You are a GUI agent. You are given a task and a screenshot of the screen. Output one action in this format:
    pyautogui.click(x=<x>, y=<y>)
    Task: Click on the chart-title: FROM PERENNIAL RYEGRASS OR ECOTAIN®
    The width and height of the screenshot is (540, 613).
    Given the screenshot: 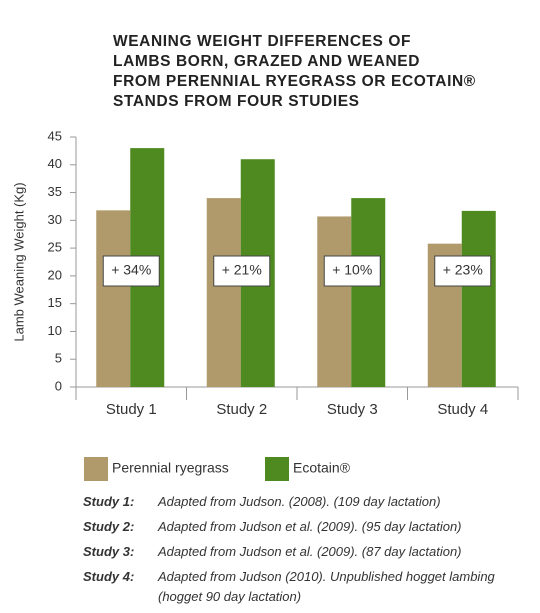 What is the action you would take?
    pyautogui.click(x=294, y=81)
    